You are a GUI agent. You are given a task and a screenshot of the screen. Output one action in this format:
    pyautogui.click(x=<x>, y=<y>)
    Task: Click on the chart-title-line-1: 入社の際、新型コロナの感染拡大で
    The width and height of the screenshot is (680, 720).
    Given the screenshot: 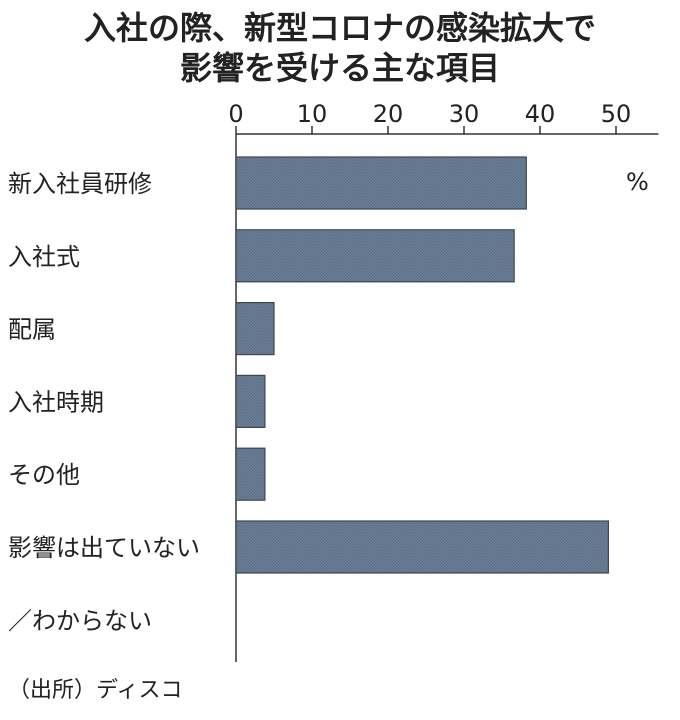 What is the action you would take?
    pyautogui.click(x=339, y=28)
    